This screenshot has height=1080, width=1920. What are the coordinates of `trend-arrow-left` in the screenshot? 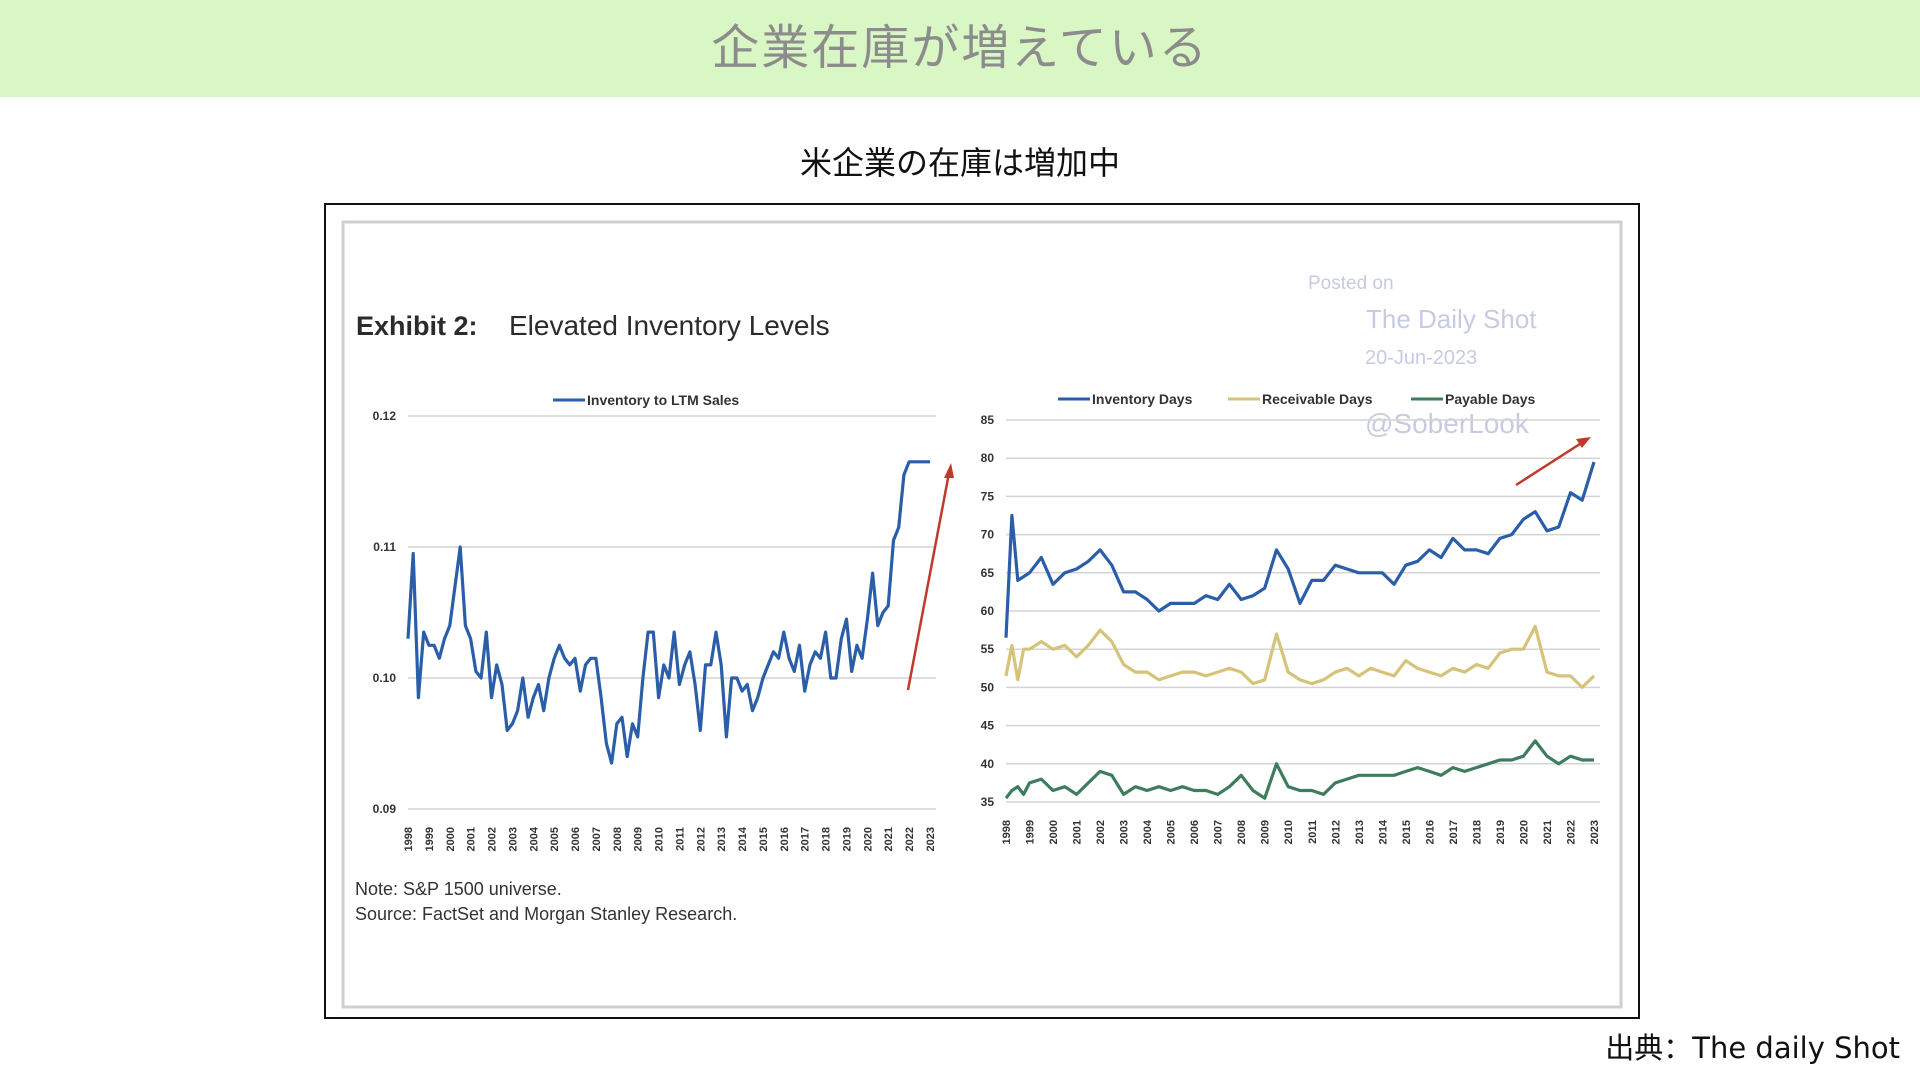 It's located at (930, 577).